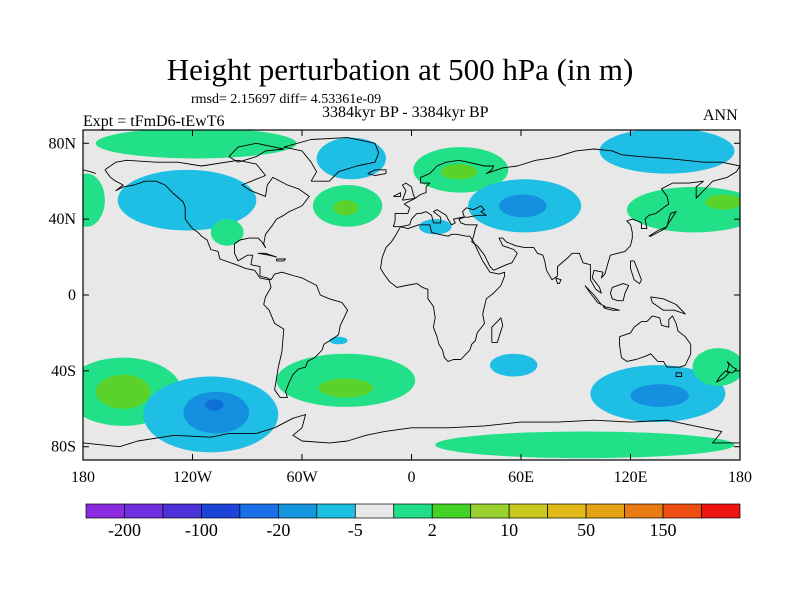 The width and height of the screenshot is (800, 600). What do you see at coordinates (302, 477) in the screenshot?
I see `x-tick-label: 60W` at bounding box center [302, 477].